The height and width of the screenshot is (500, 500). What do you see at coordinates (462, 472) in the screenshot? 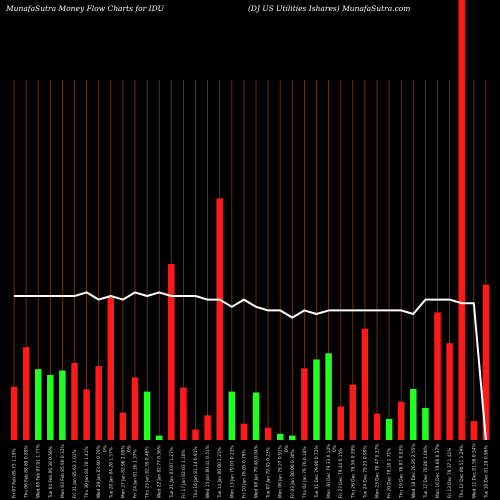
I see `x-tick-label: Thu 12 Dec 80.51 1.29%` at bounding box center [462, 472].